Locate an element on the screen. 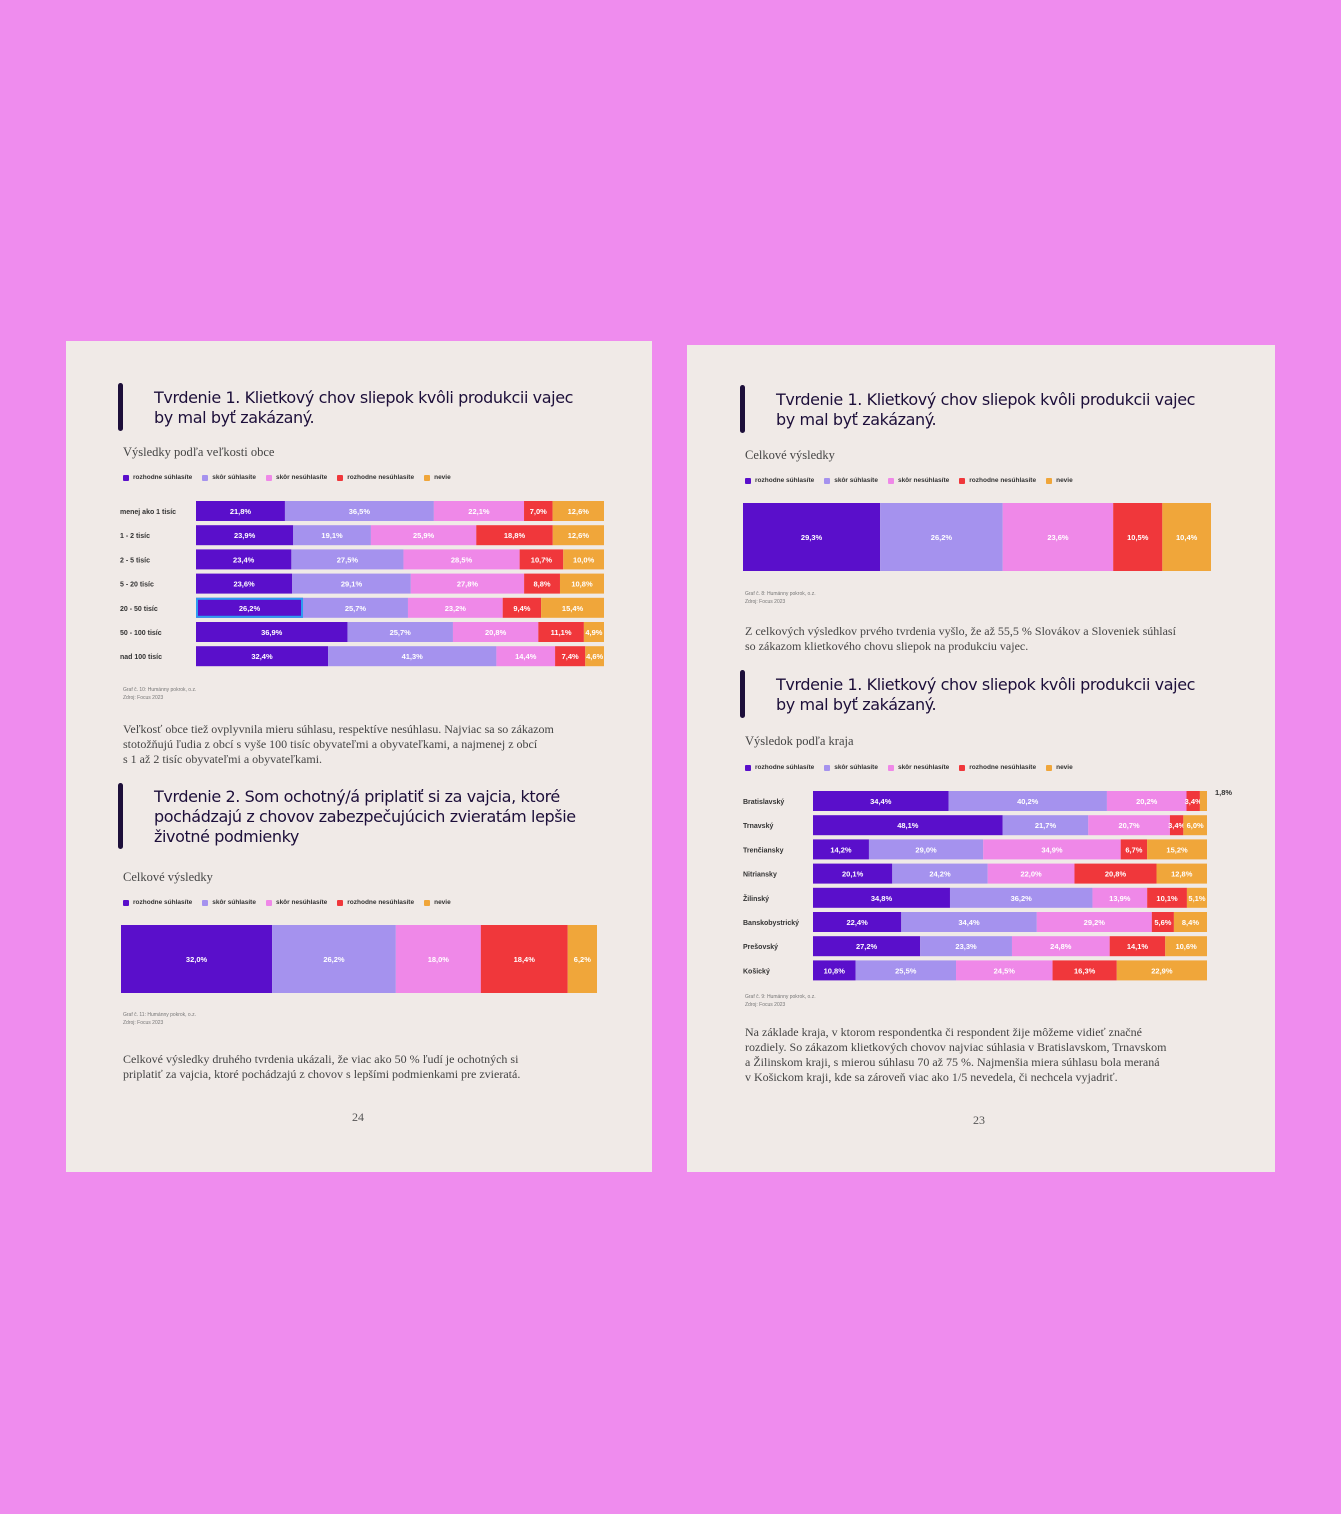  data-label: 28,5% is located at coordinates (462, 559).